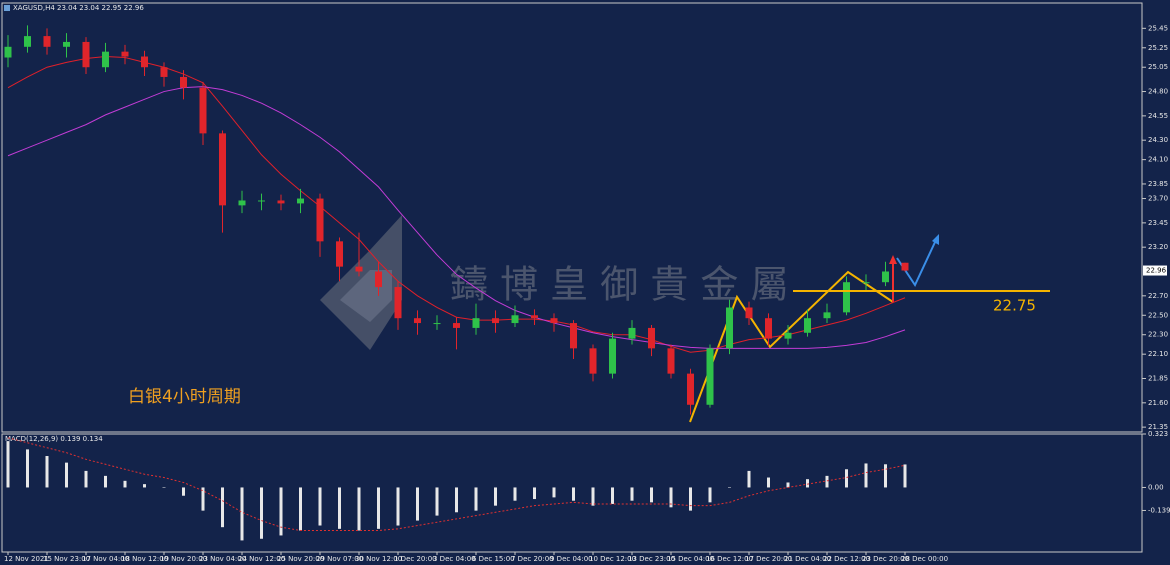  Describe the element at coordinates (1158, 140) in the screenshot. I see `y-tick-label: 24.30` at that location.